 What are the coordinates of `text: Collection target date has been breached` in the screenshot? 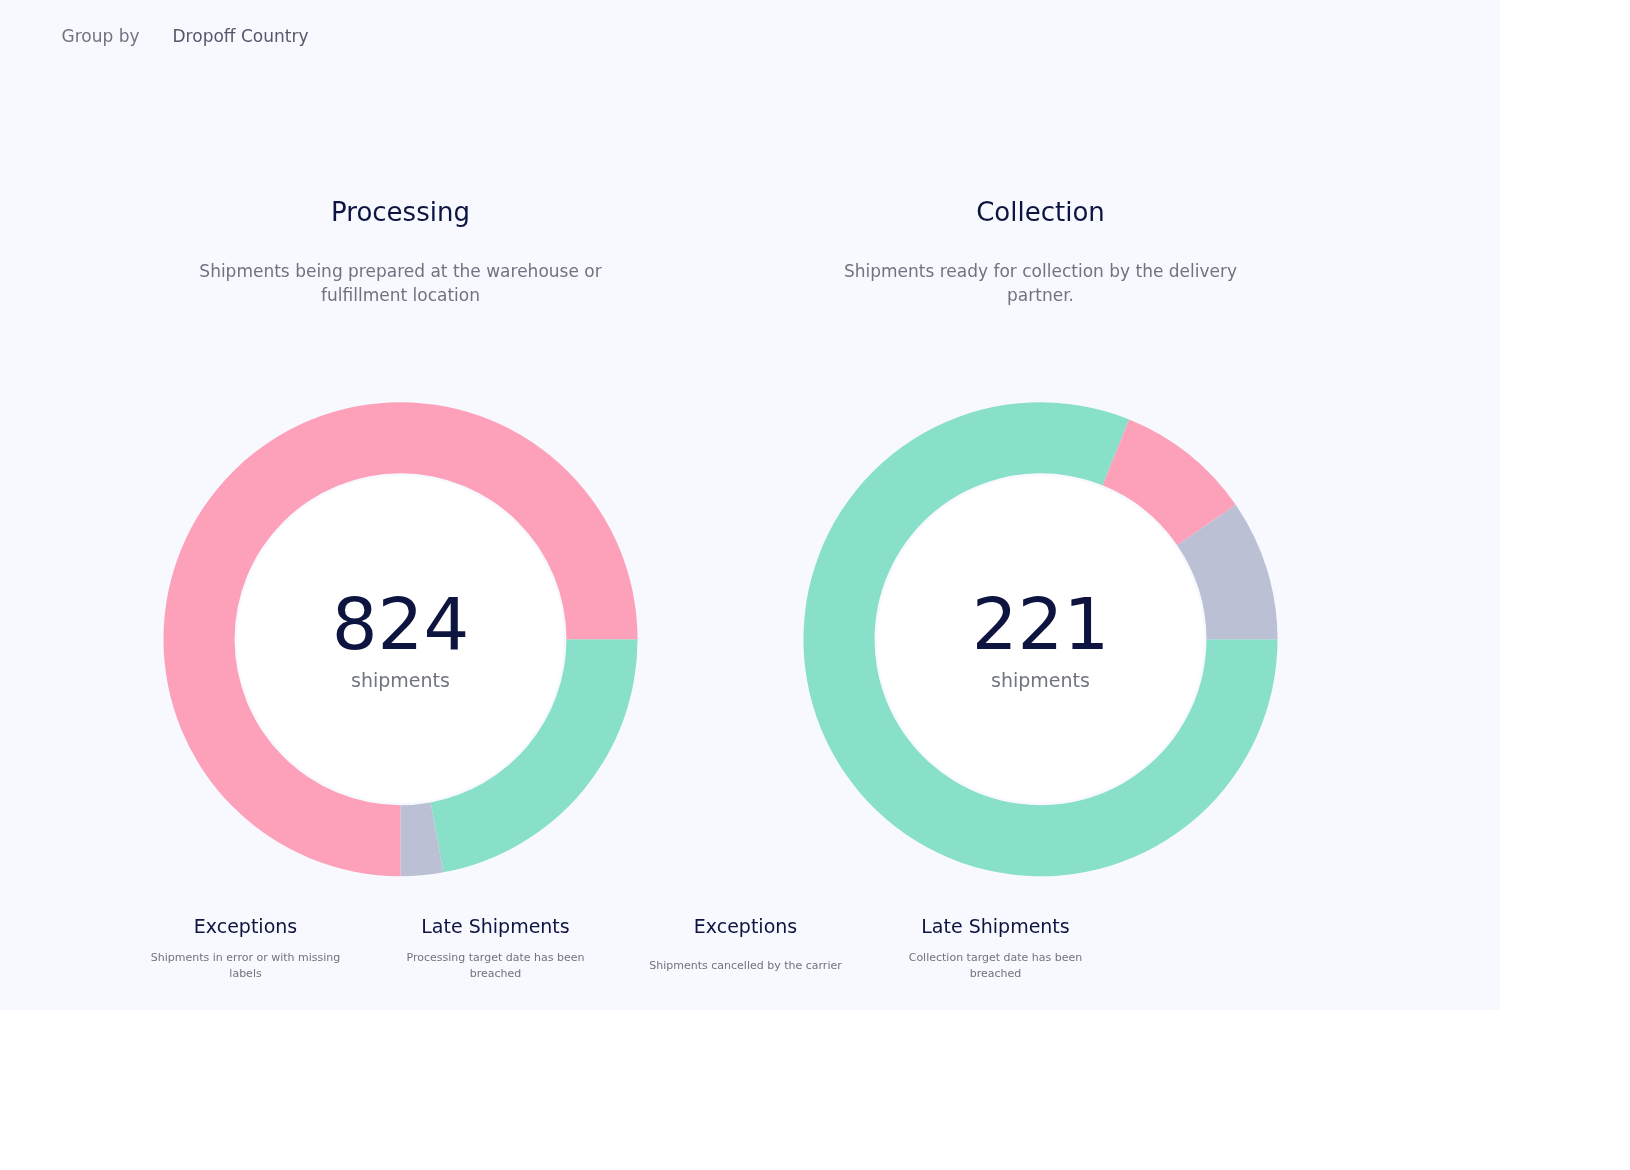 It's located at (995, 965).